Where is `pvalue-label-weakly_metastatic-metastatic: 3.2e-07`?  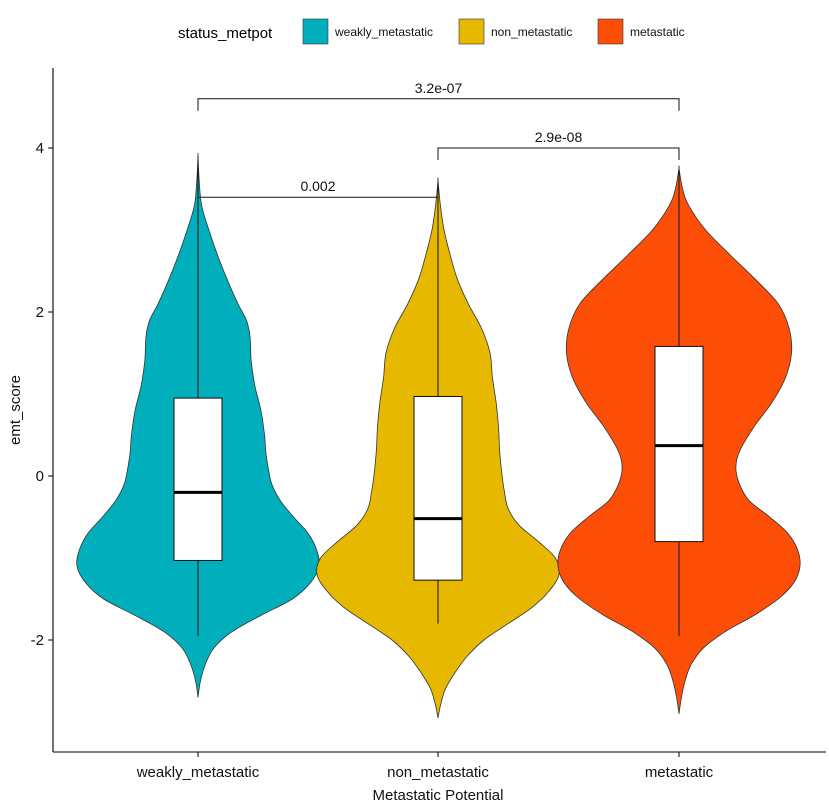 pvalue-label-weakly_metastatic-metastatic: 3.2e-07 is located at coordinates (439, 88).